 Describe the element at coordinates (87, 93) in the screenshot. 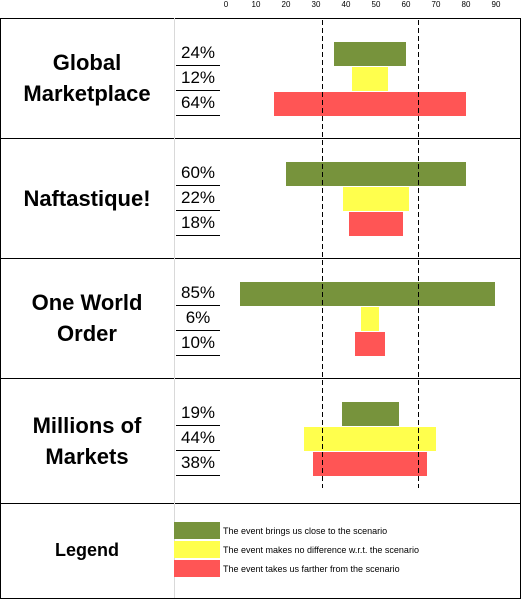

I see `scenario-name-line: Marketplace` at that location.